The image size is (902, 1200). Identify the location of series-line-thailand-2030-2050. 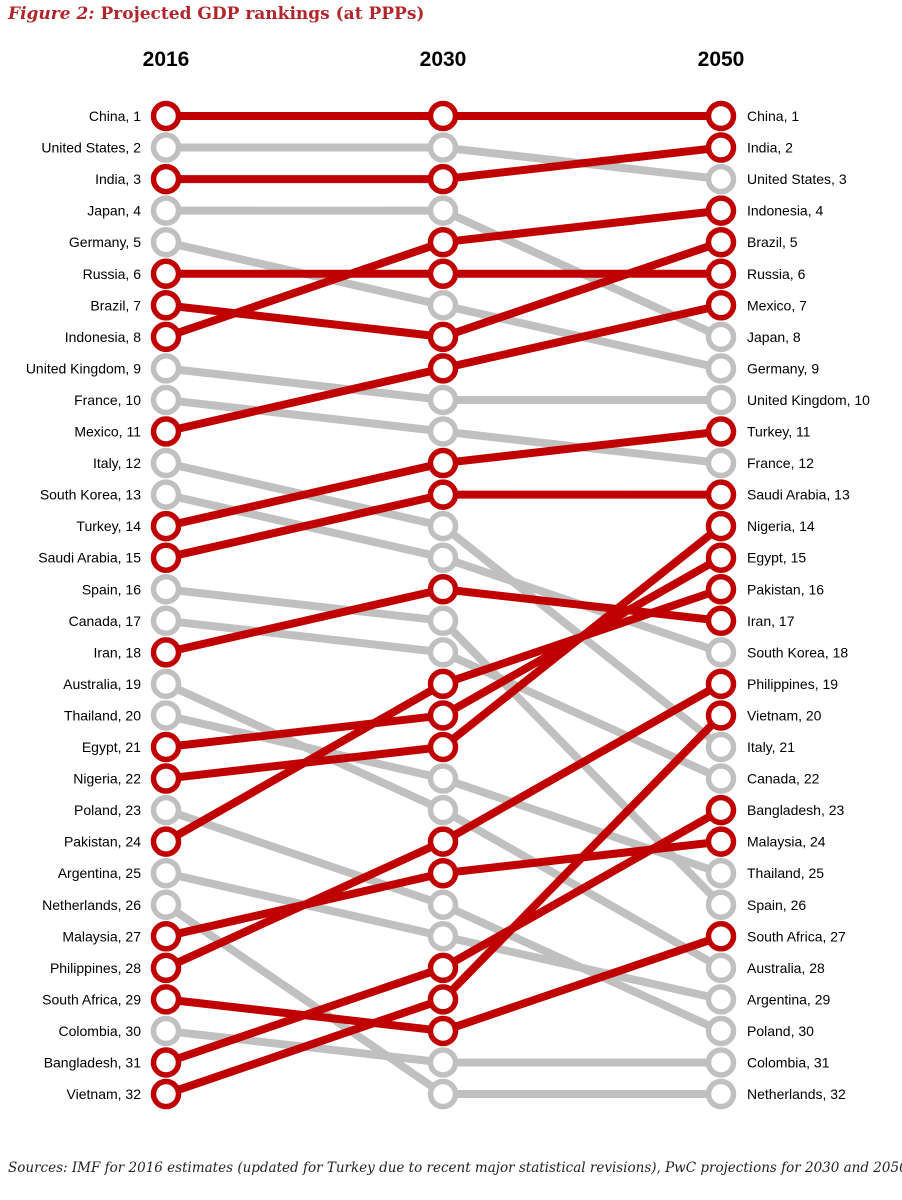
(582, 826).